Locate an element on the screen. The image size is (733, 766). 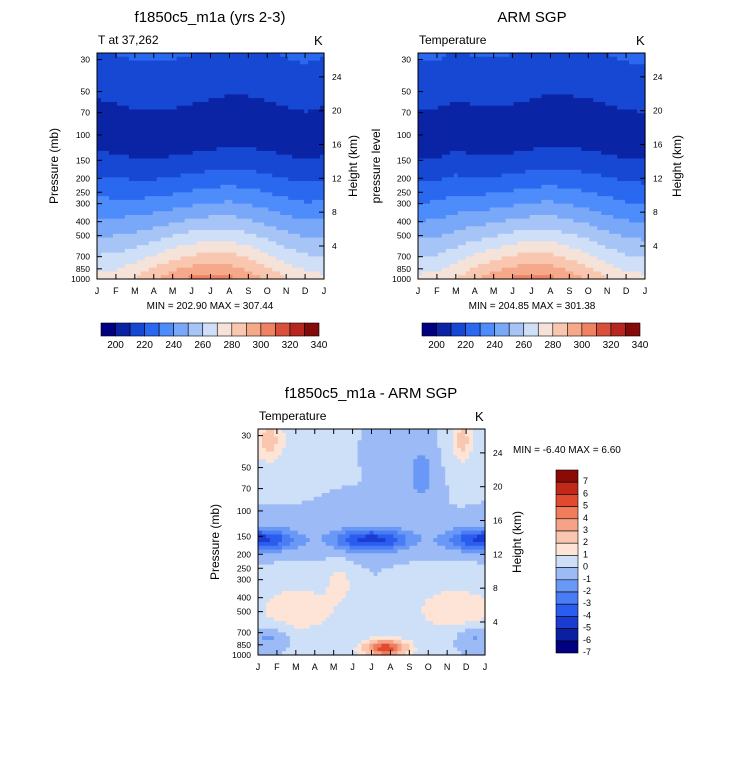
x-tick-label: J is located at coordinates (210, 291).